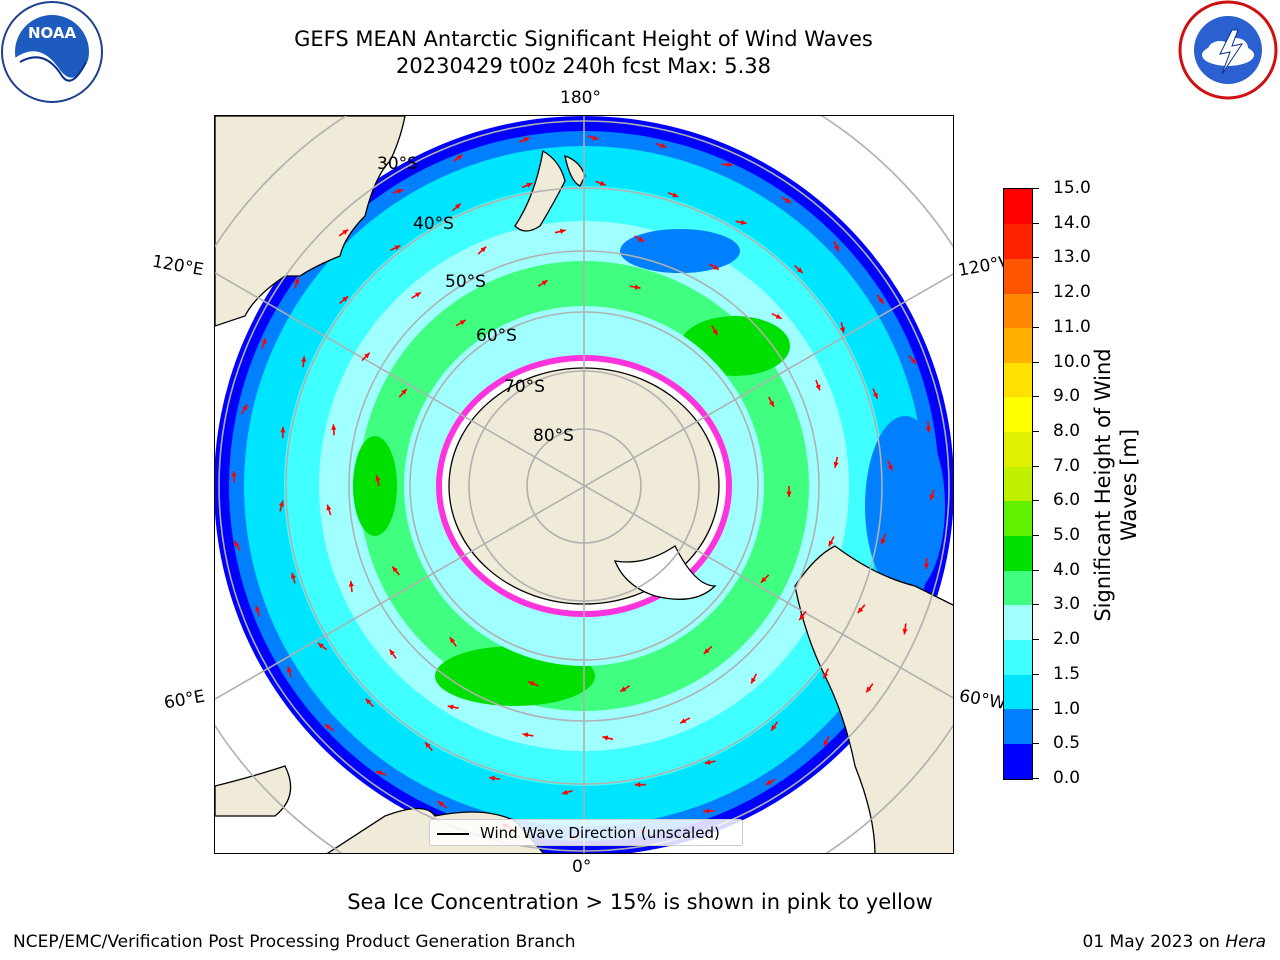  I want to click on colorbar-tick-label: 4.0, so click(1067, 569).